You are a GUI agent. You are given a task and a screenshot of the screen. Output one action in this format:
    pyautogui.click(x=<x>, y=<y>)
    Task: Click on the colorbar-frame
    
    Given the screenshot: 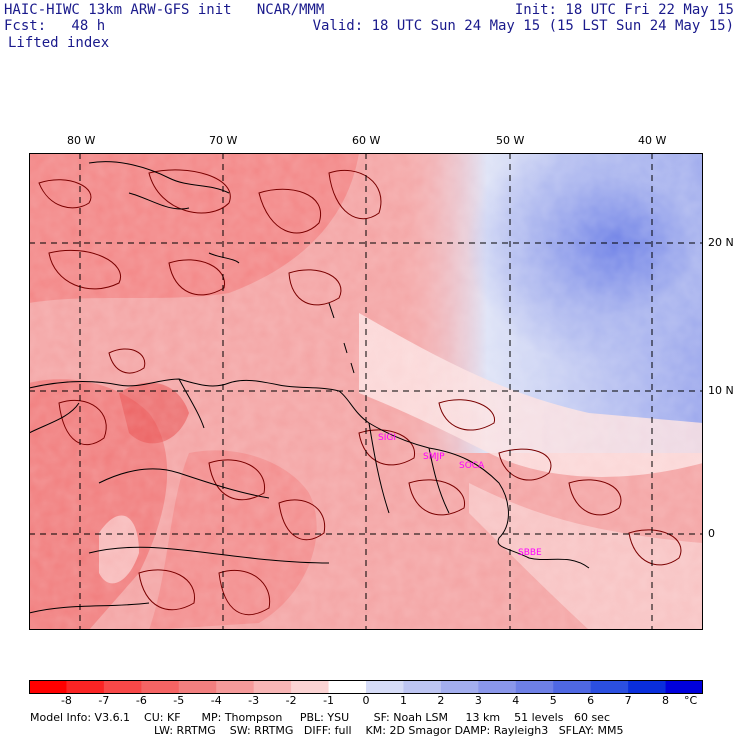 What is the action you would take?
    pyautogui.click(x=366, y=687)
    